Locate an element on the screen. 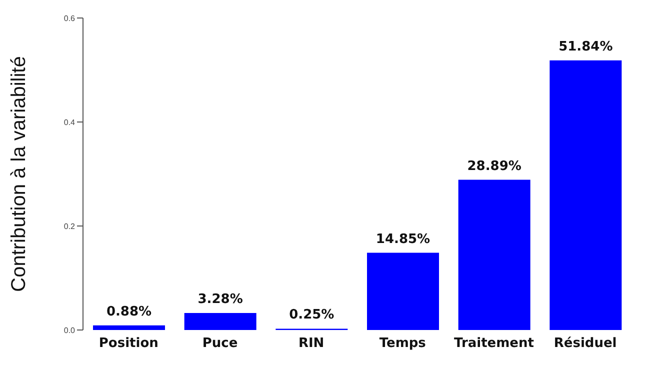  data-label: 14.85% is located at coordinates (403, 239).